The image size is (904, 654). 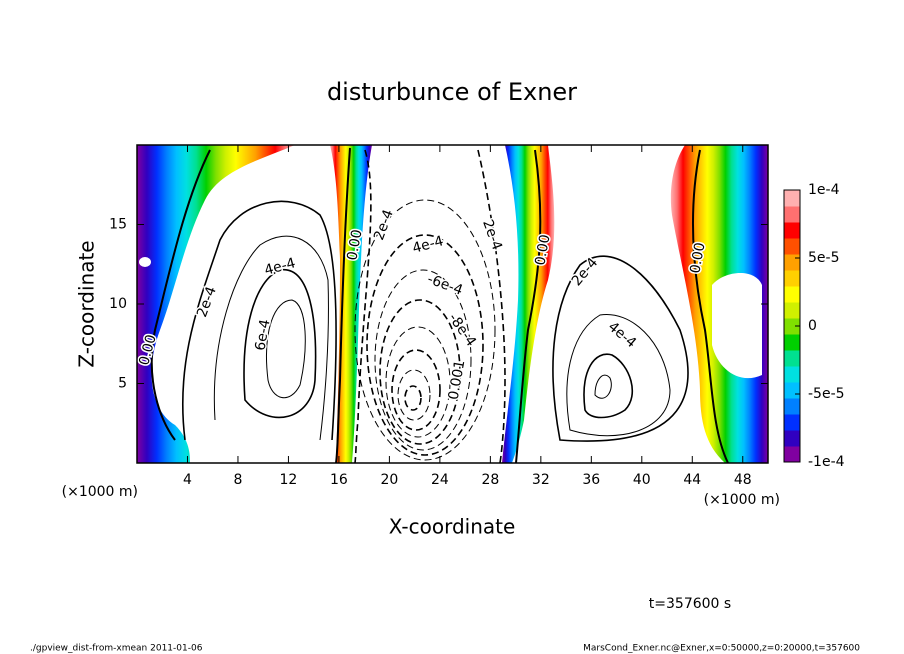 What do you see at coordinates (440, 480) in the screenshot?
I see `x-tick-label: 24` at bounding box center [440, 480].